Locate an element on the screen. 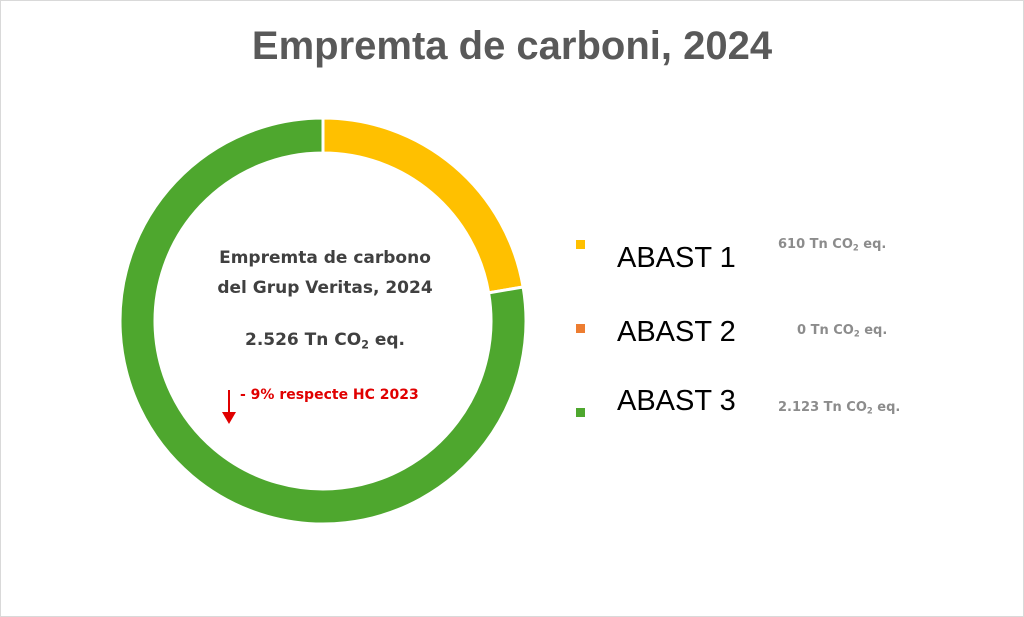 This screenshot has height=617, width=1024. legend-label: ABAST 1 is located at coordinates (676, 258).